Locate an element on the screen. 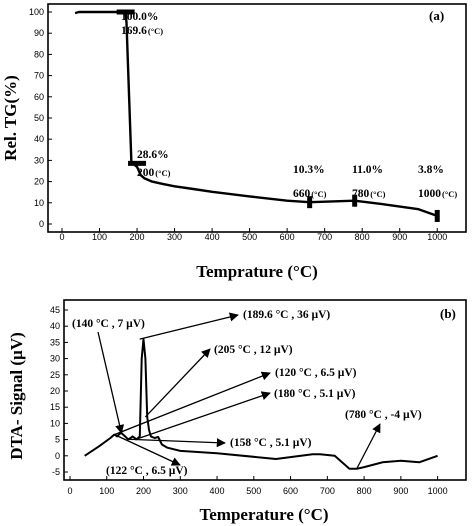  panel-b-x-tick-label: 900 is located at coordinates (400, 491).